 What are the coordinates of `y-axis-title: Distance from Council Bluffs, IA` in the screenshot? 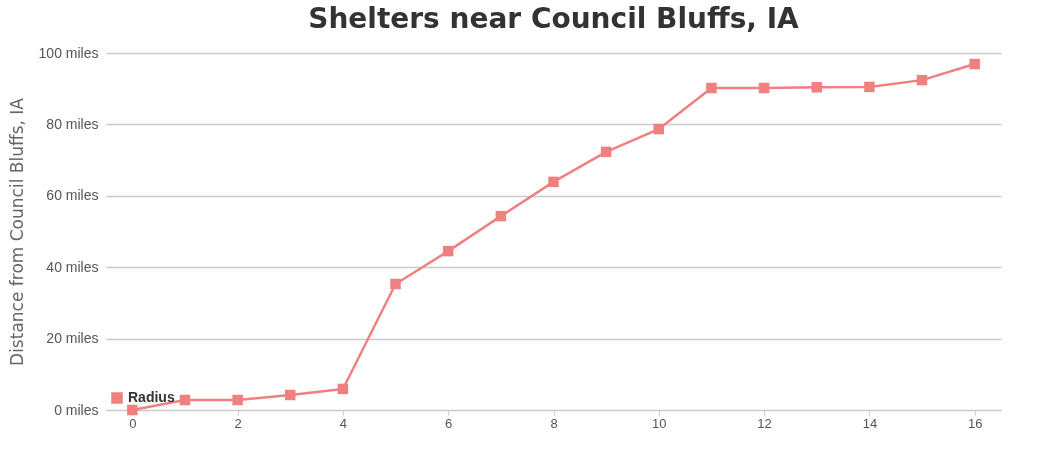 It's located at (16, 231).